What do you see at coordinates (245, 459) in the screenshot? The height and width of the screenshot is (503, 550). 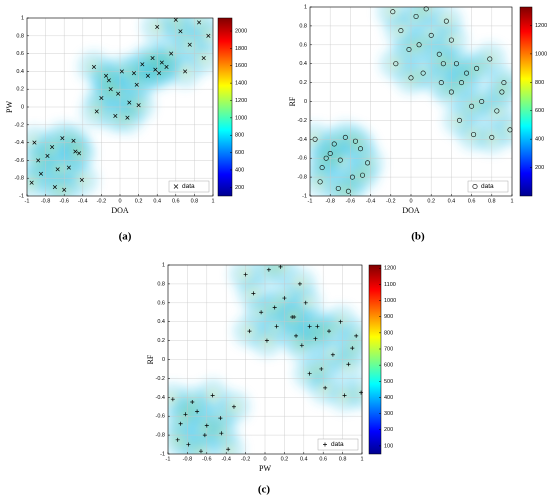 I see `x-tick-label: -0.2` at bounding box center [245, 459].